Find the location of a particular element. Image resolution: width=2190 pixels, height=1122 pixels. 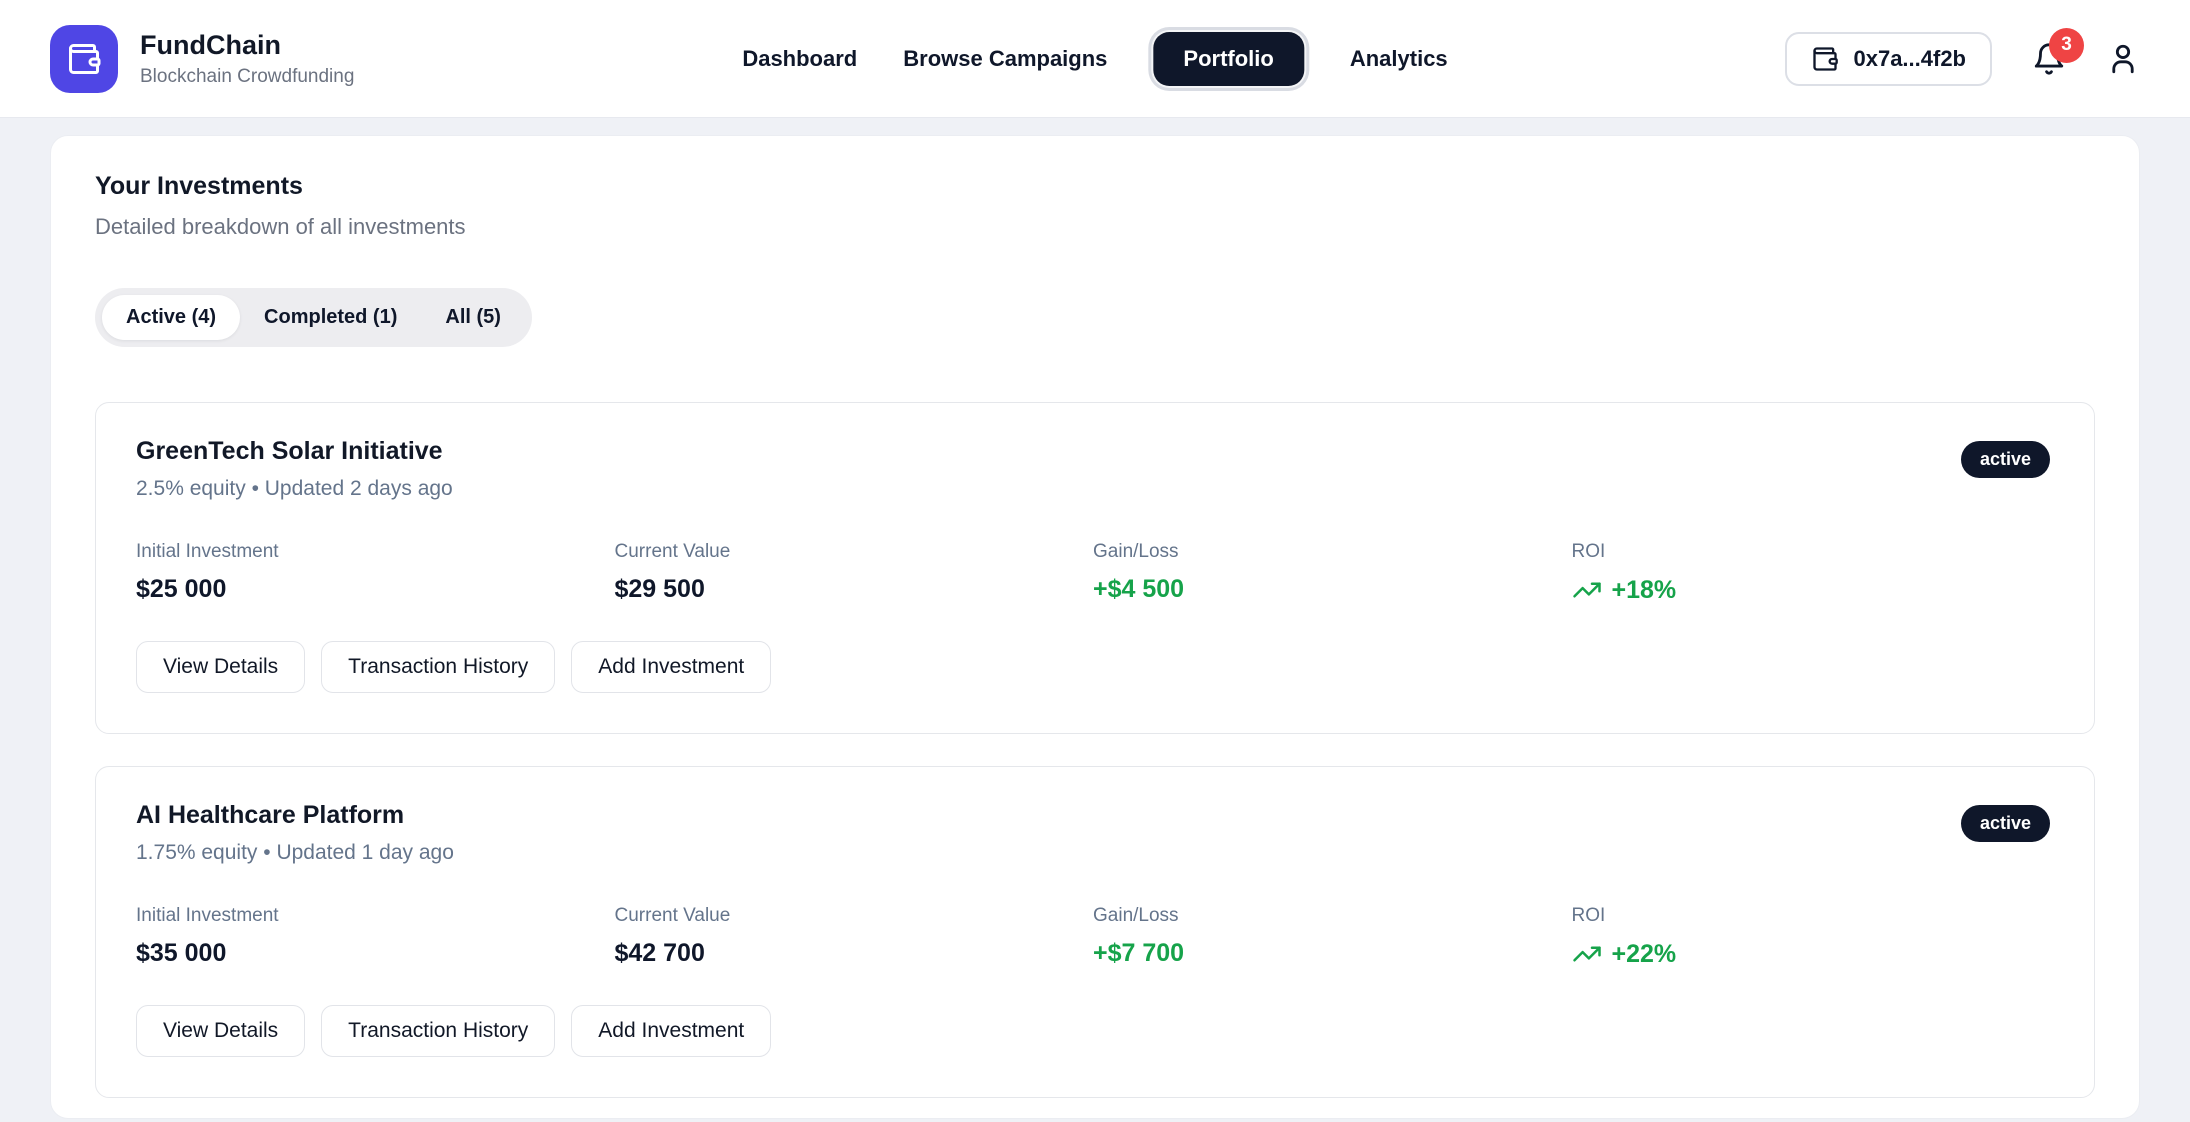

profile-button is located at coordinates (2123, 59).